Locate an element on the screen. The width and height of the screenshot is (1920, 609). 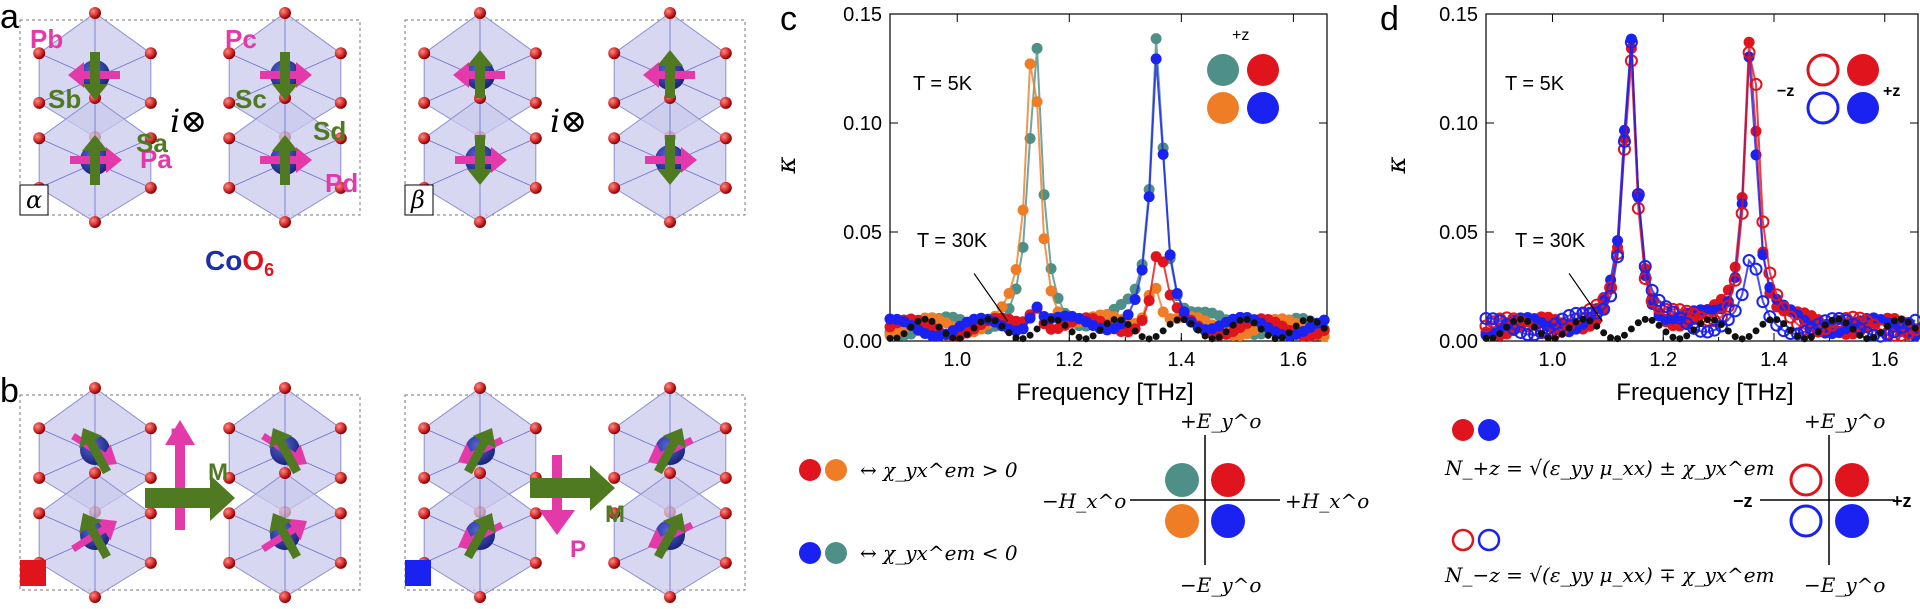
x-tick-label: 1.6 is located at coordinates (1885, 360).